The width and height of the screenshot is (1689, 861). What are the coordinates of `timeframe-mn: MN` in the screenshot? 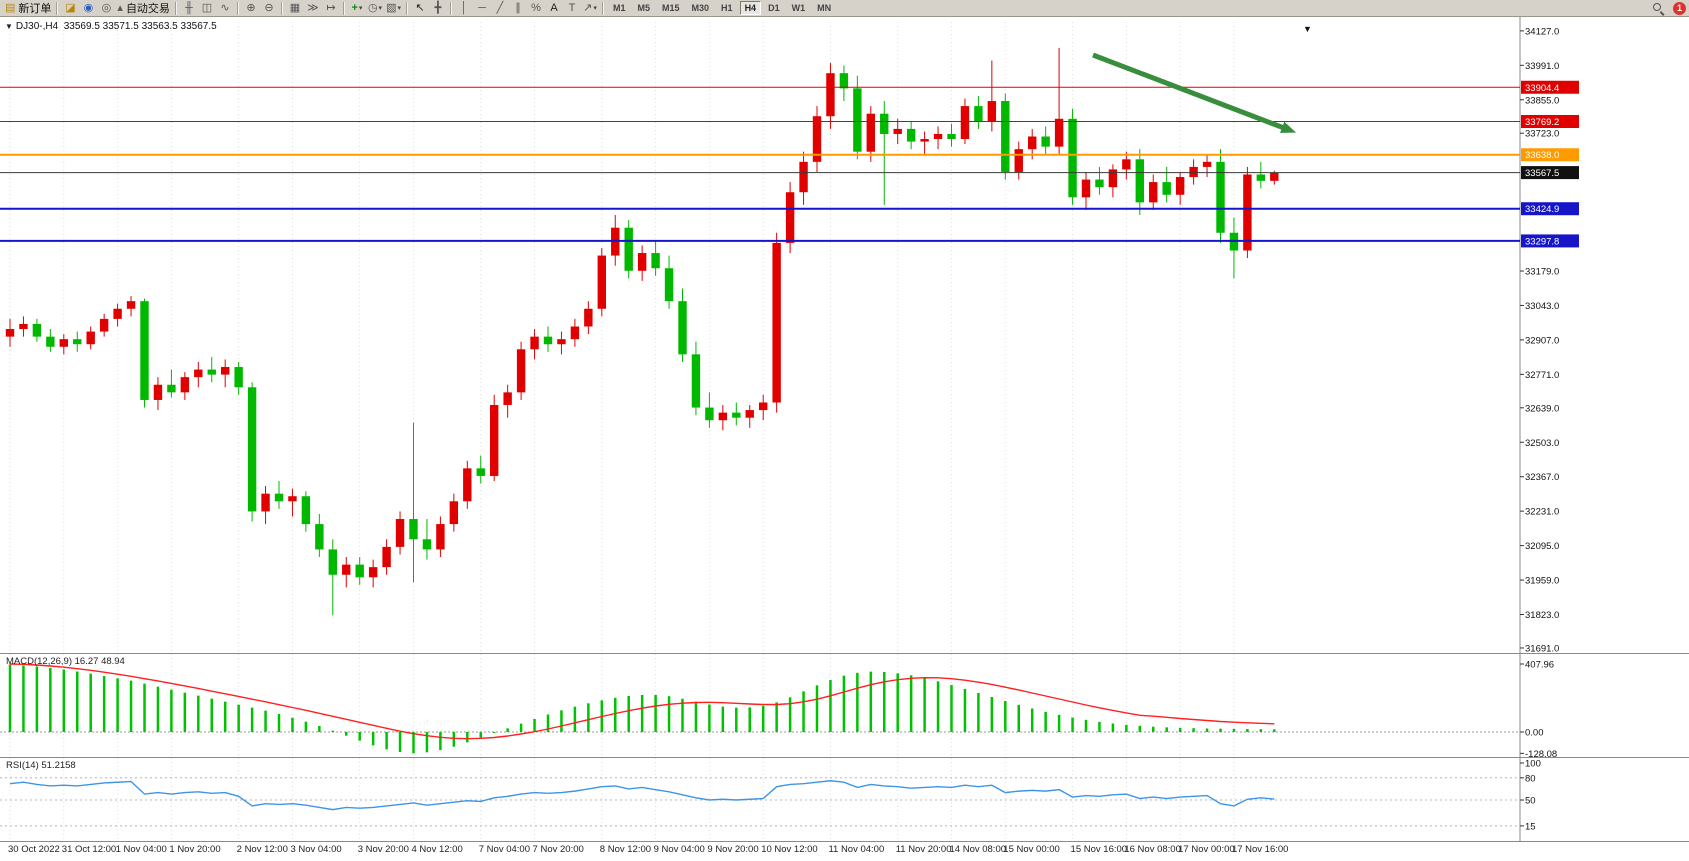 It's located at (824, 8).